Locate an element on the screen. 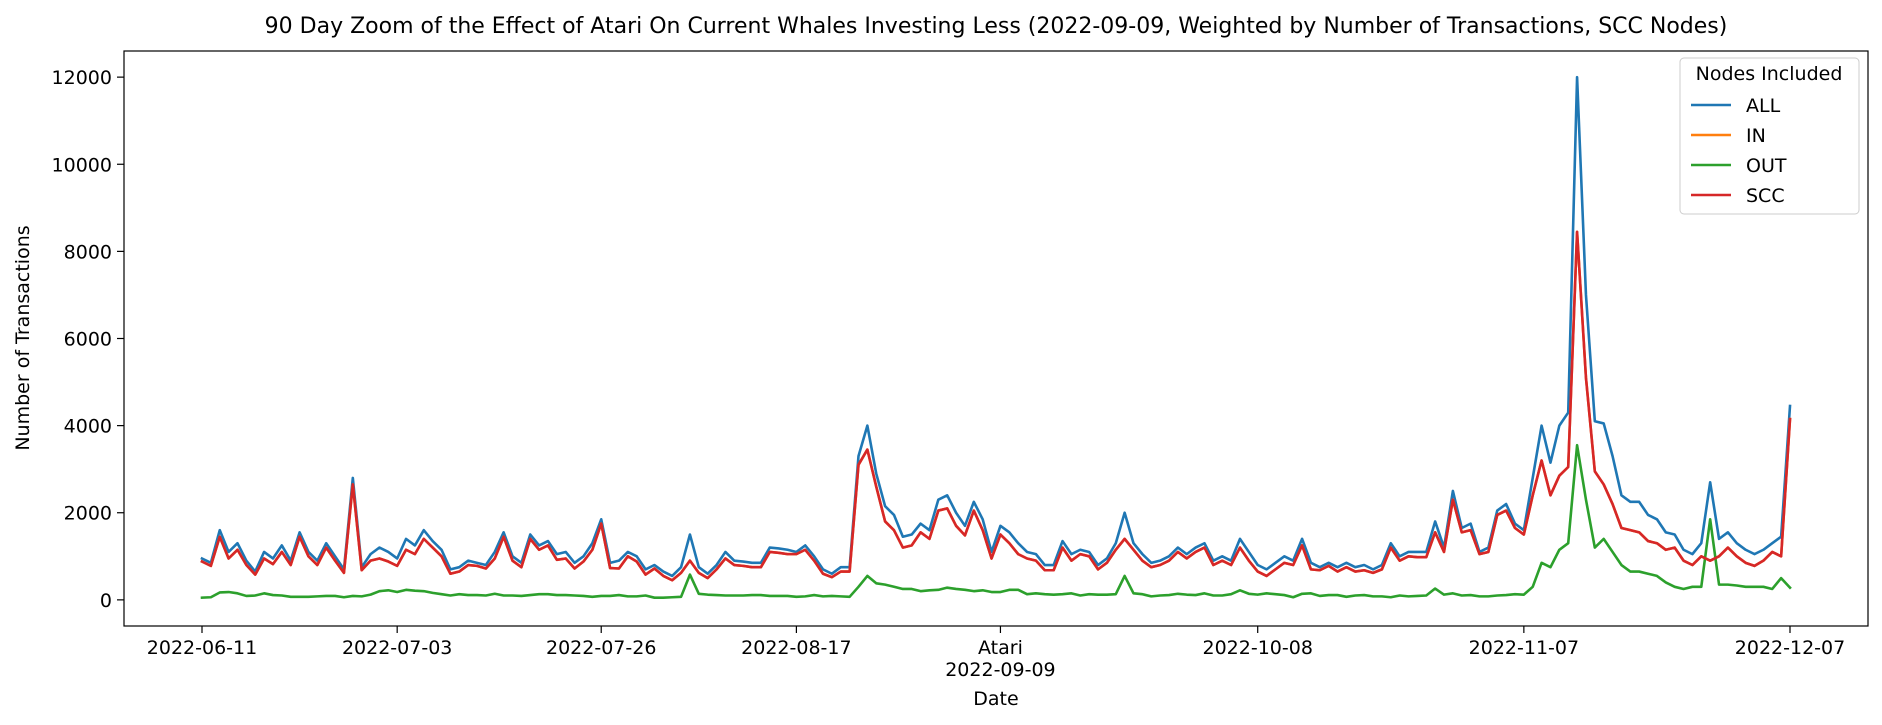 The width and height of the screenshot is (1882, 725). legend-label-out: OUT is located at coordinates (1766, 166).